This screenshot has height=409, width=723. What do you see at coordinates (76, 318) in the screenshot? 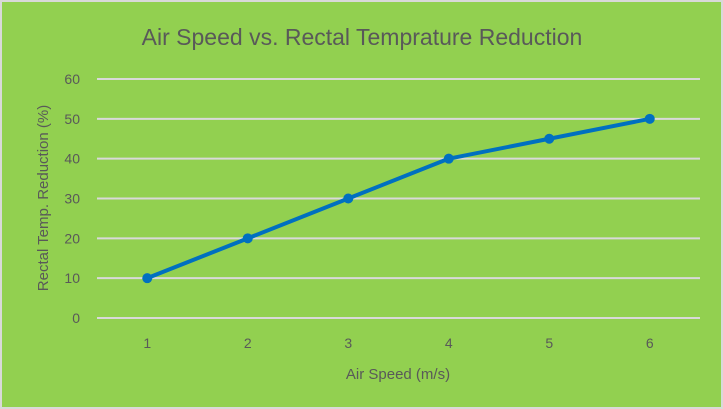
I see `y-tick-label: 0` at bounding box center [76, 318].